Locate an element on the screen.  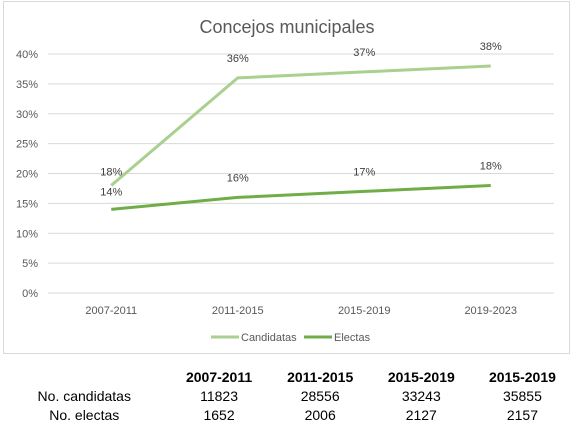
y-tick-label: 20% is located at coordinates (27, 175).